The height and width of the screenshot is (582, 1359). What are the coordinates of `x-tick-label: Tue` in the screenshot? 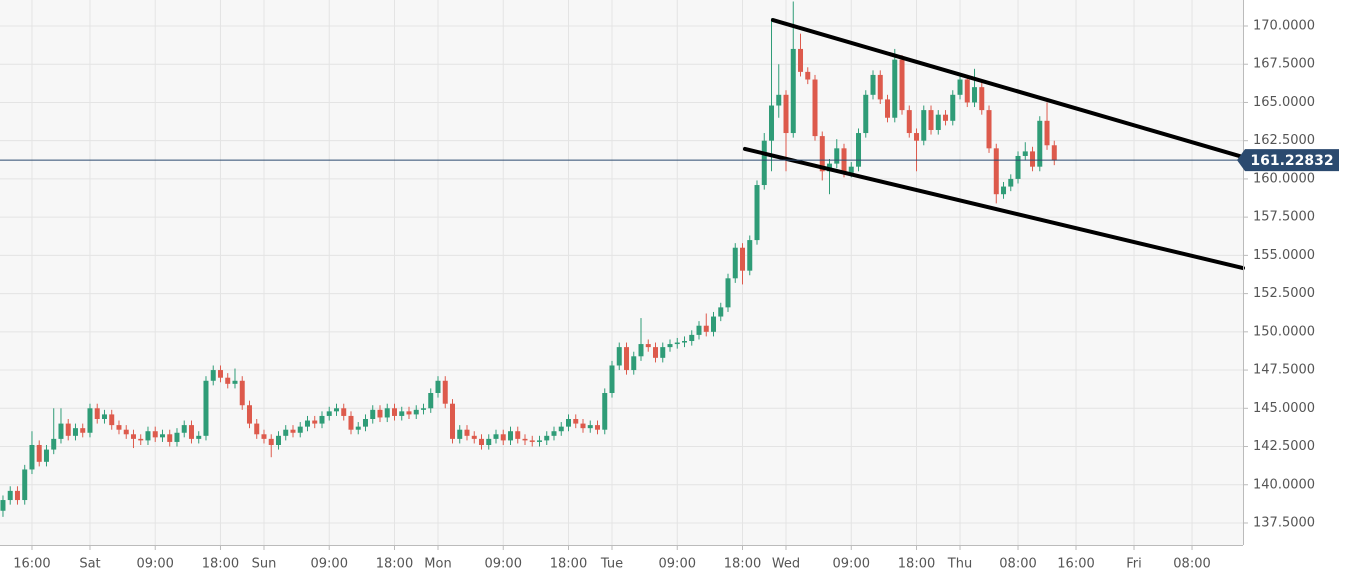 It's located at (611, 564).